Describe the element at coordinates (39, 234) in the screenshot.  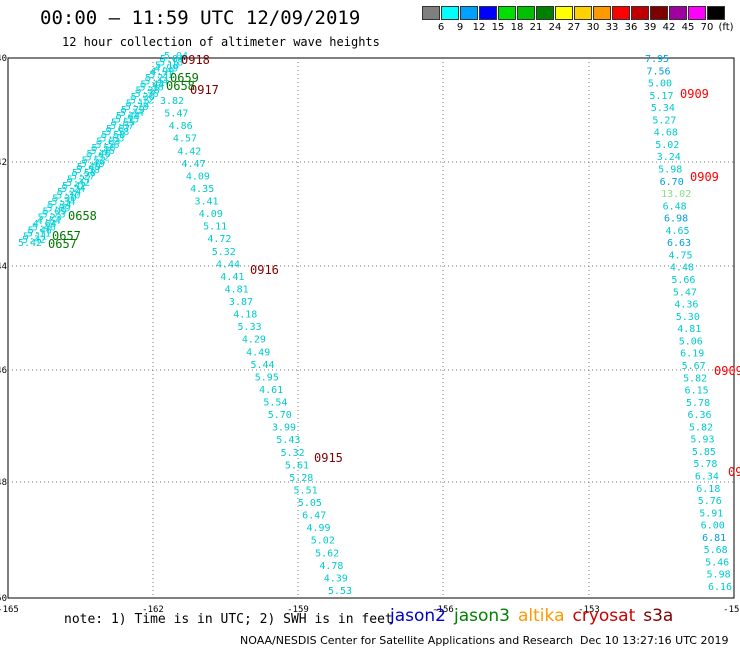
I see `wave-height-value: 5.11` at that location.